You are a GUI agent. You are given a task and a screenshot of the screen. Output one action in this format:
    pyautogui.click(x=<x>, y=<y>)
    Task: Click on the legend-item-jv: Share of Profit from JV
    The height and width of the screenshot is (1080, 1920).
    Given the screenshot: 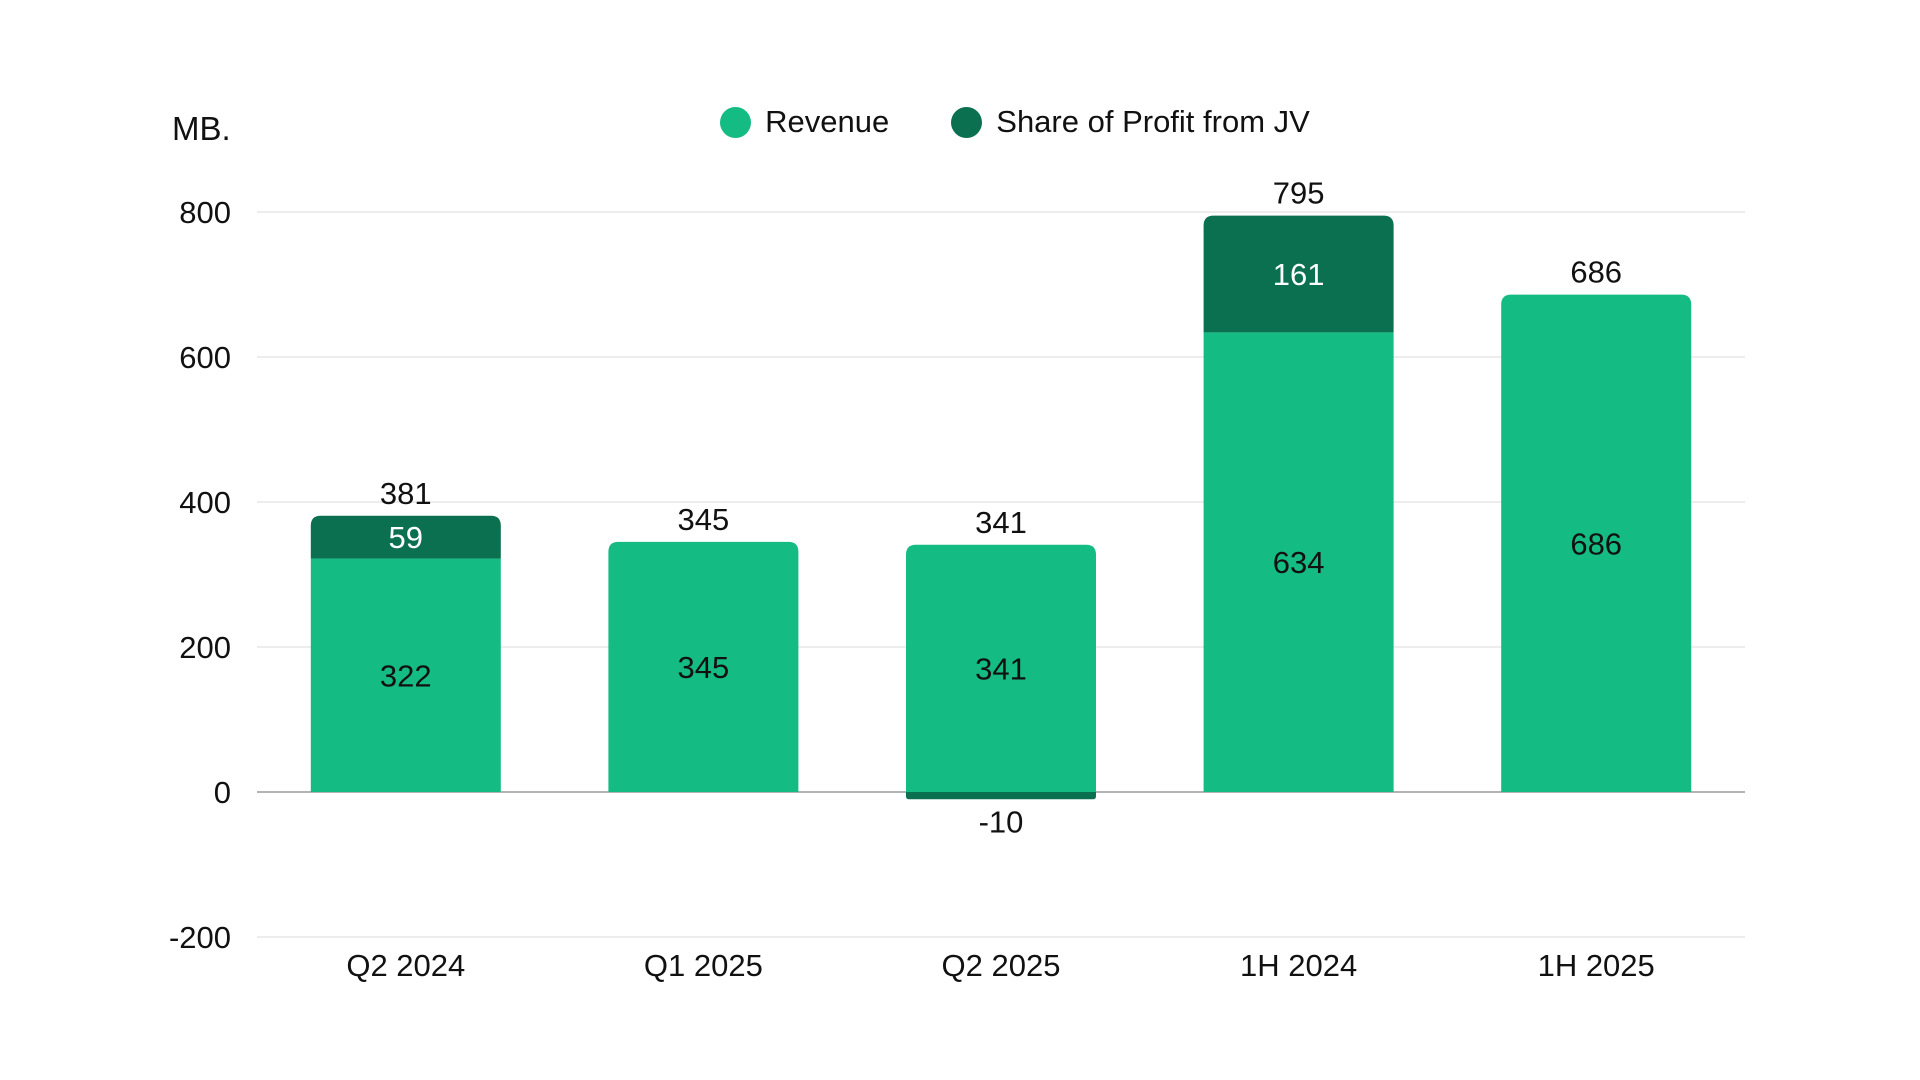 What is the action you would take?
    pyautogui.click(x=1130, y=122)
    